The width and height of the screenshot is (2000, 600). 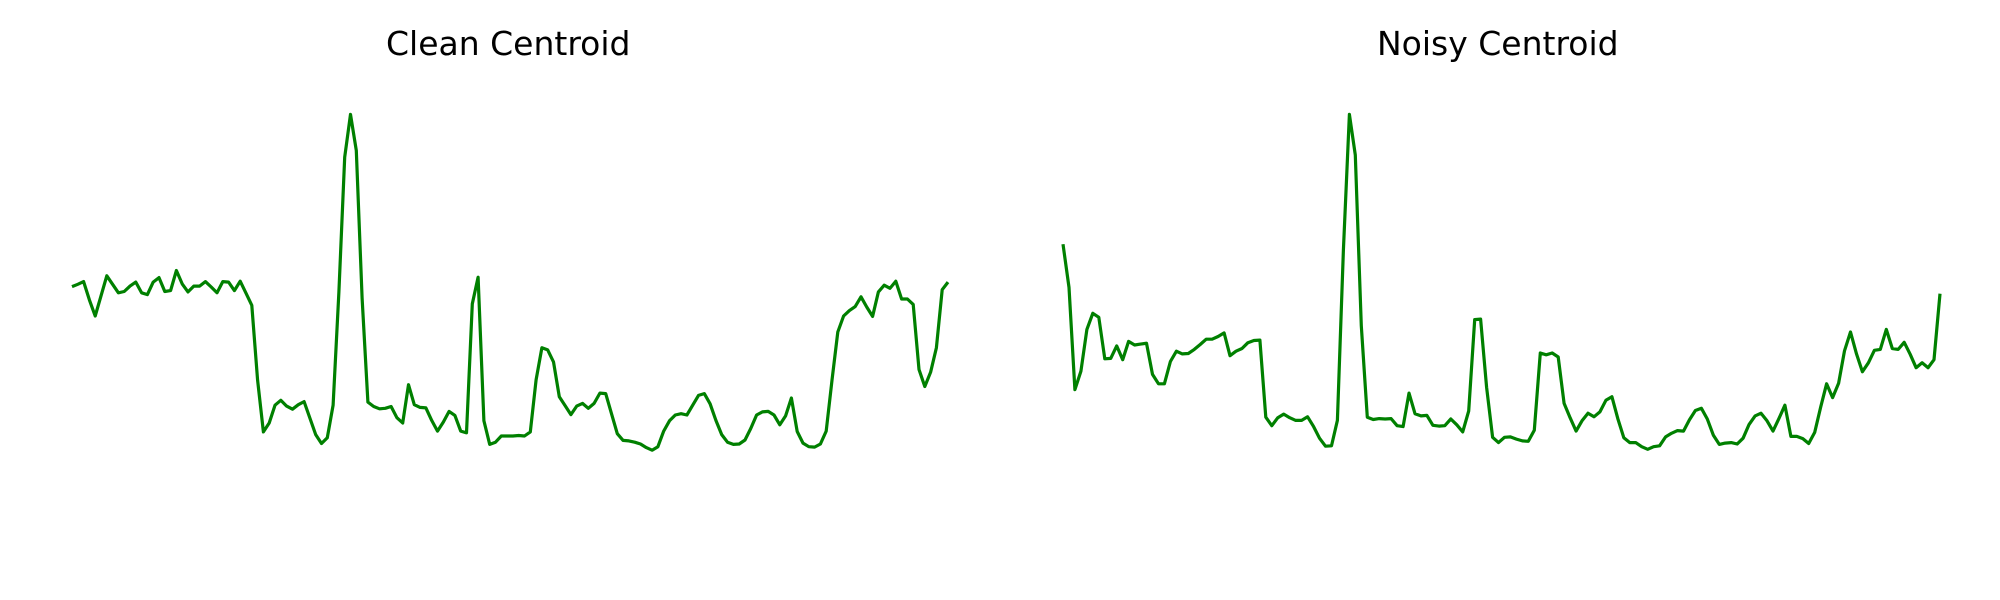 What do you see at coordinates (1498, 43) in the screenshot?
I see `chart-title: Noisy Centroid` at bounding box center [1498, 43].